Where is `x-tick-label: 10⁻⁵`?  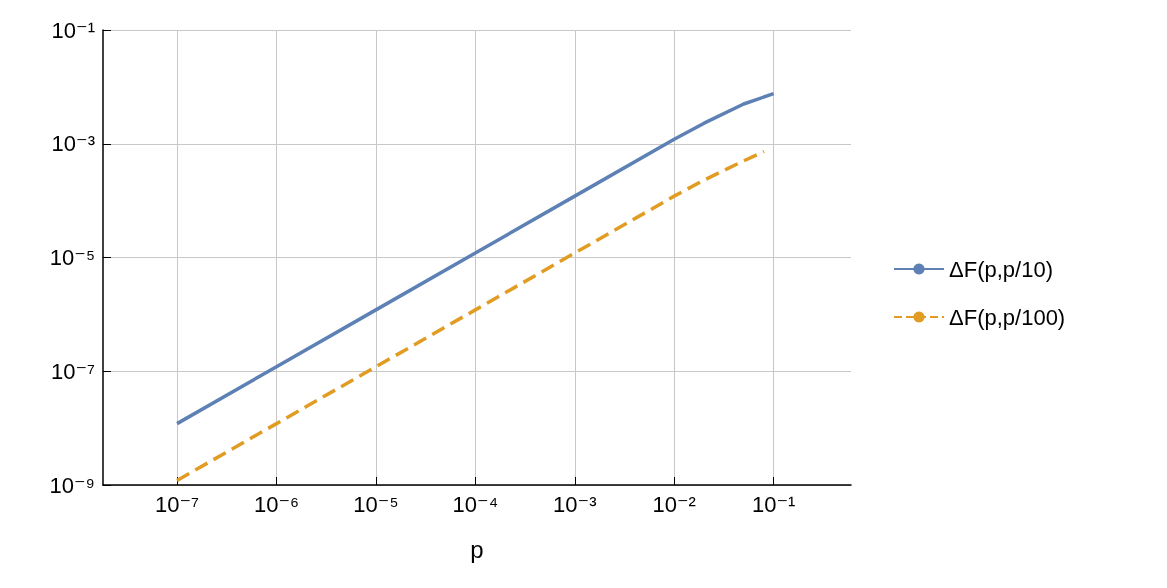
x-tick-label: 10⁻⁵ is located at coordinates (376, 504).